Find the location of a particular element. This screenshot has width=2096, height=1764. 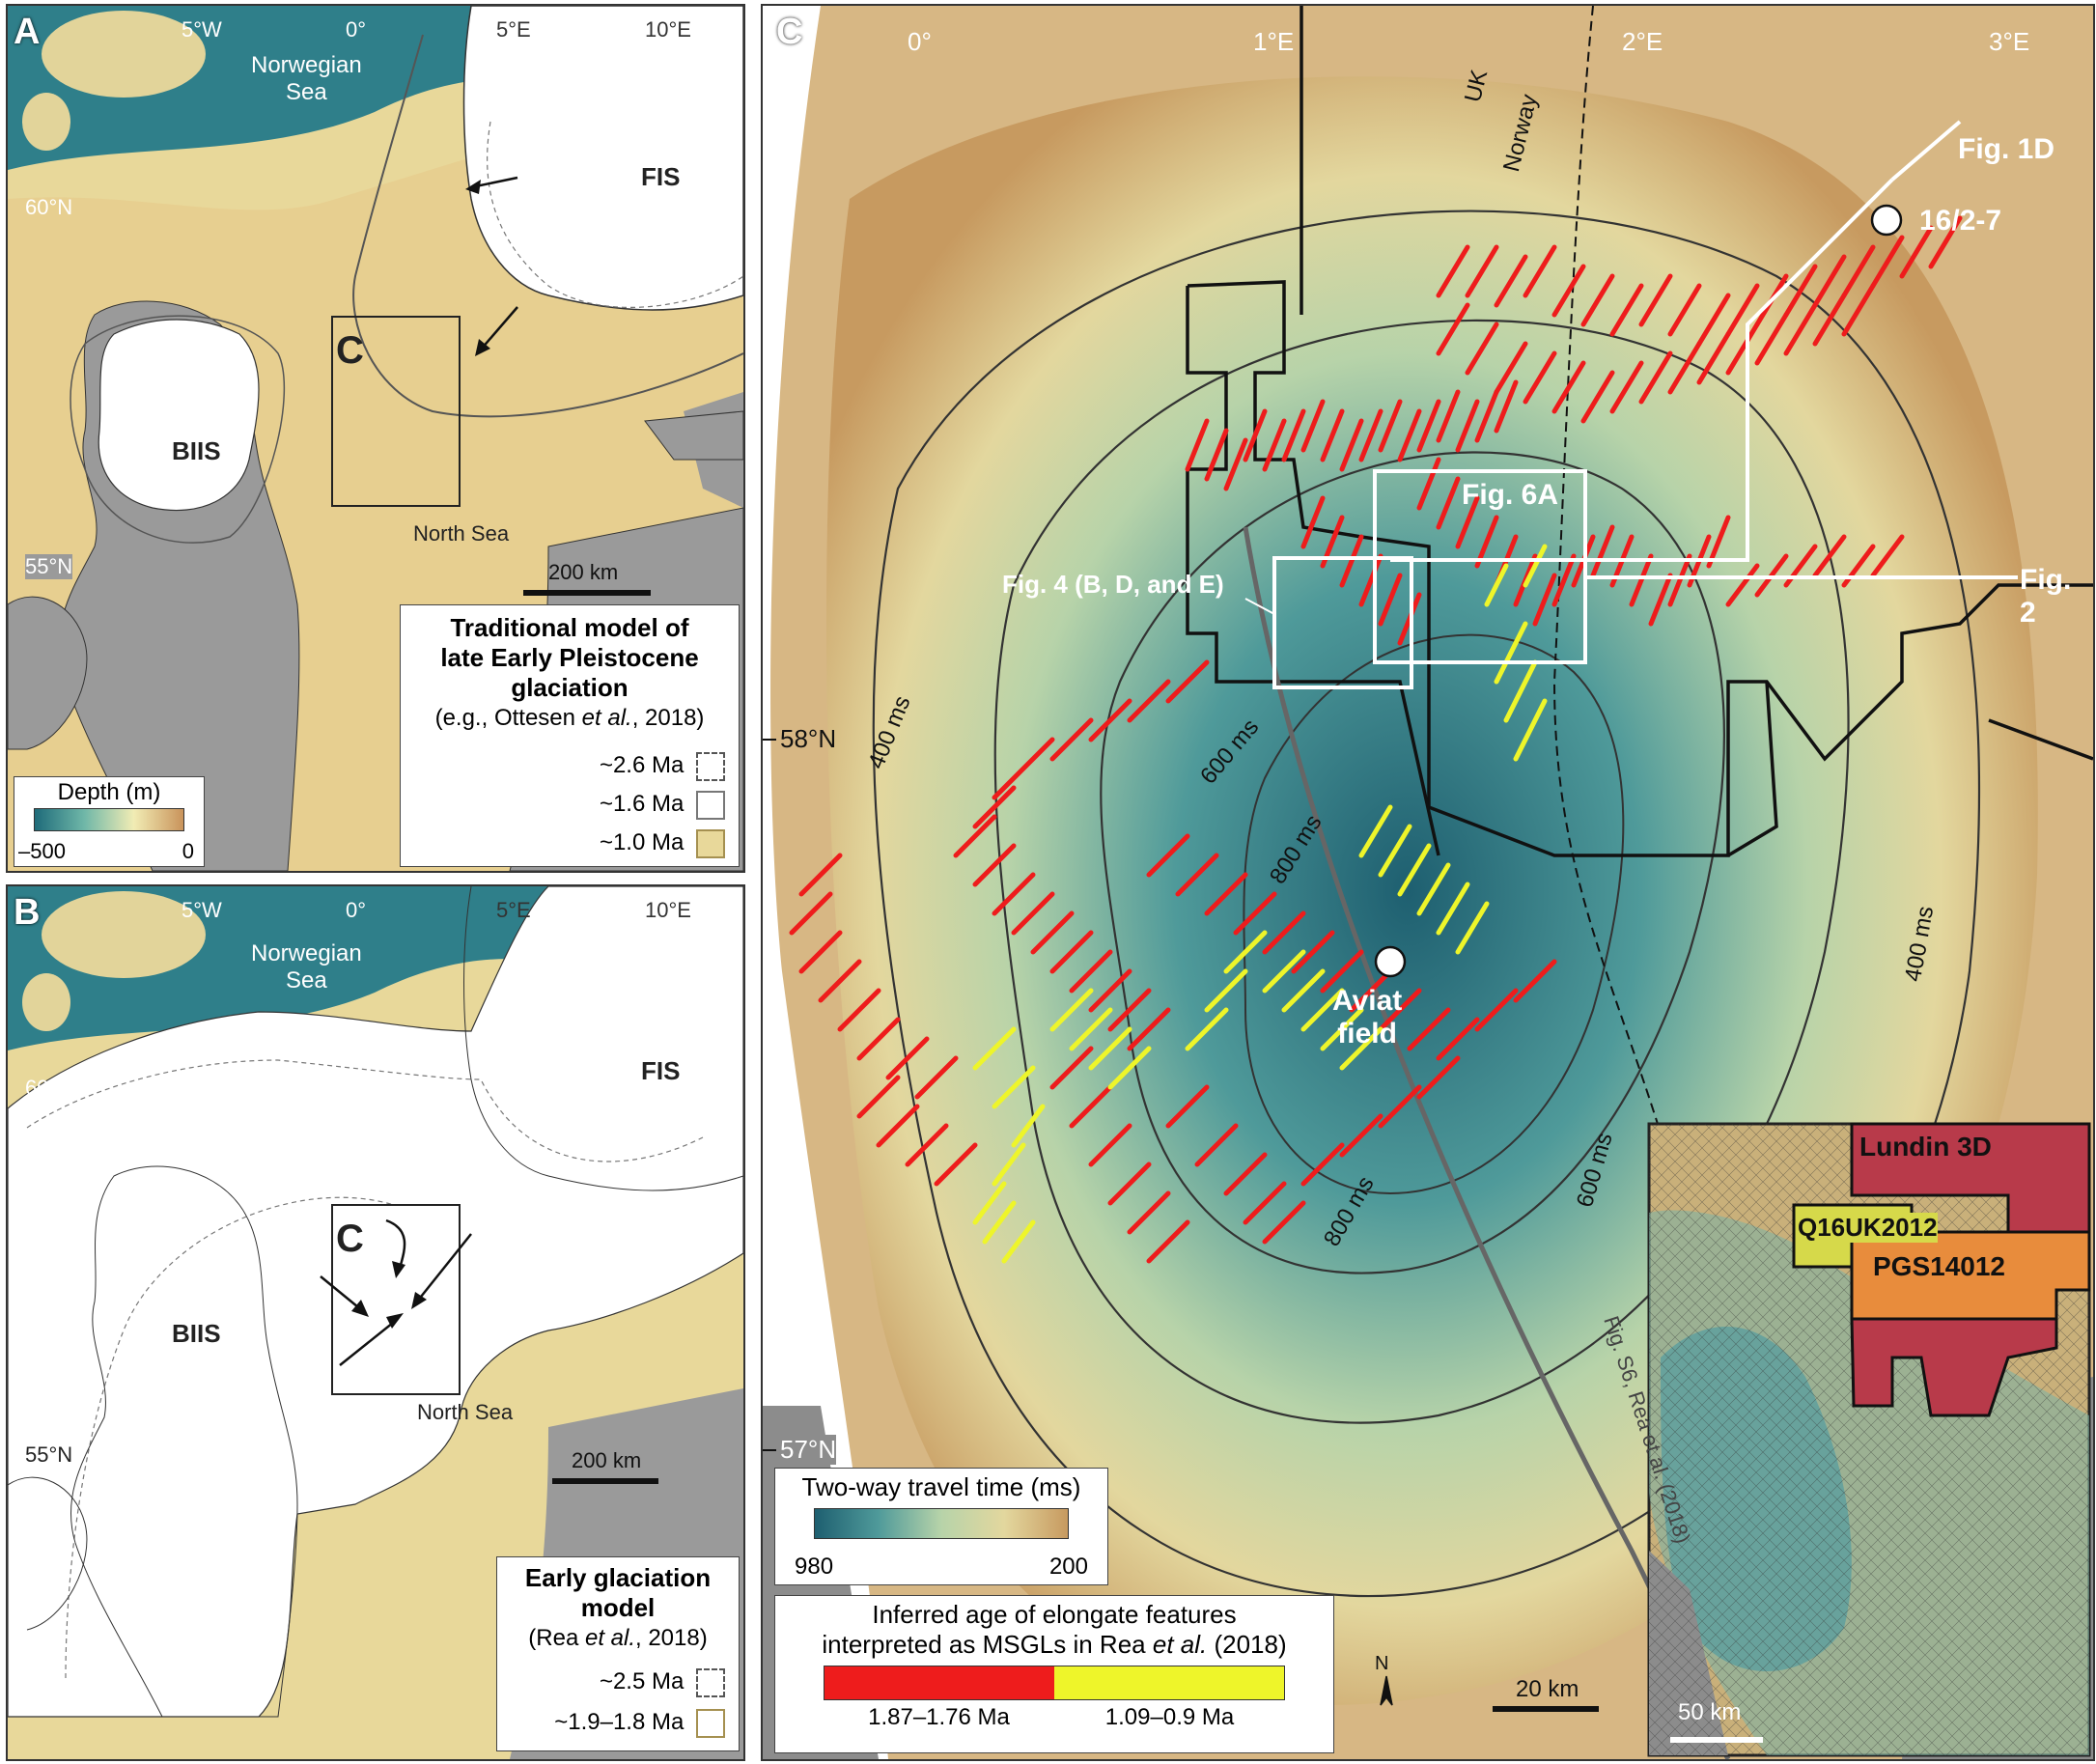

aviat-field-label: Aviat field is located at coordinates (1367, 1018).